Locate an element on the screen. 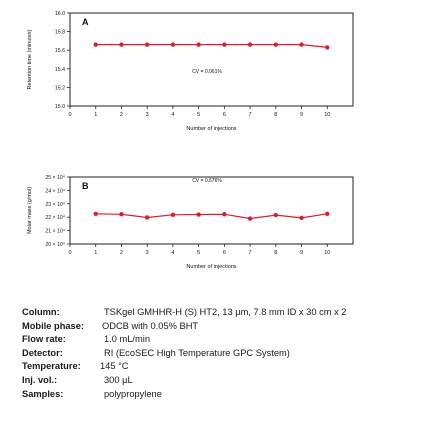 This screenshot has height=440, width=433. condition-value: 300 µL is located at coordinates (118, 379).